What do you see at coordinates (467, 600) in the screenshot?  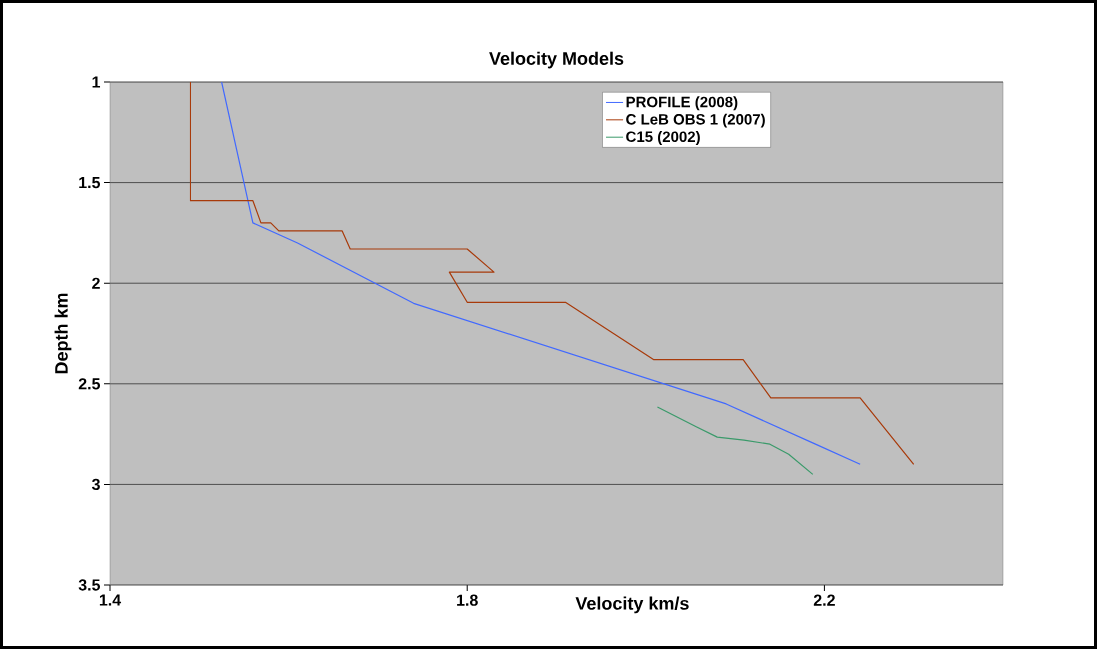 I see `x-tick-label: 1.8` at bounding box center [467, 600].